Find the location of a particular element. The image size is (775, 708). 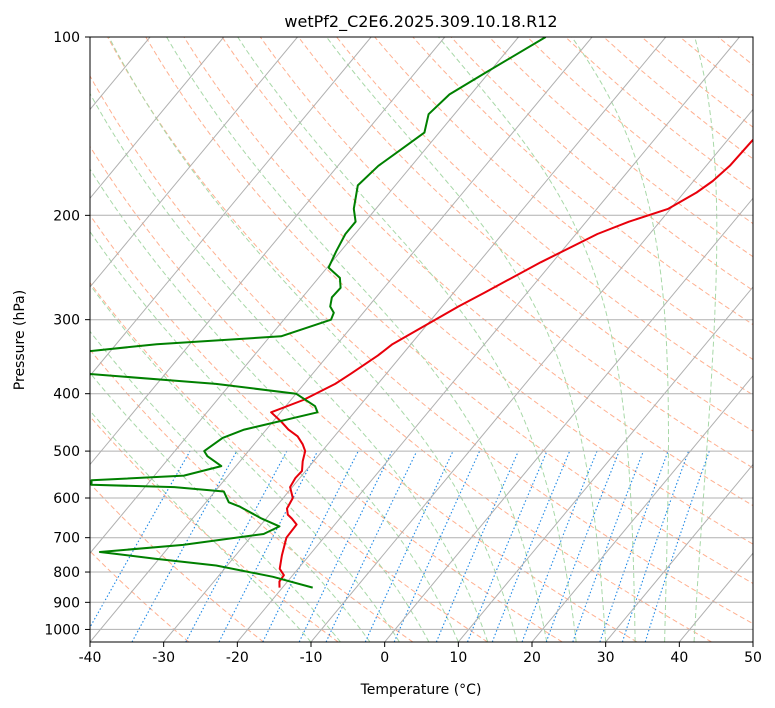

x-tick-label: -10 is located at coordinates (311, 658).